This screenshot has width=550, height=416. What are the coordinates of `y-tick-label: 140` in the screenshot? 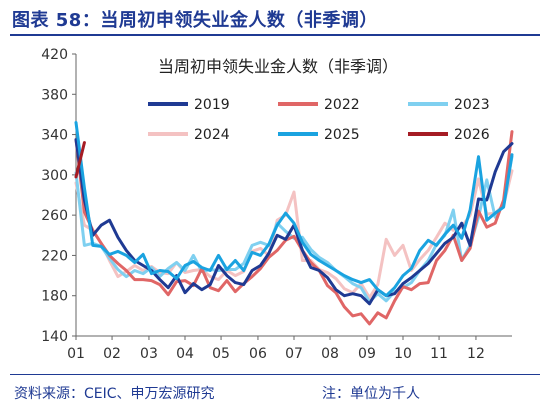 It's located at (54, 337).